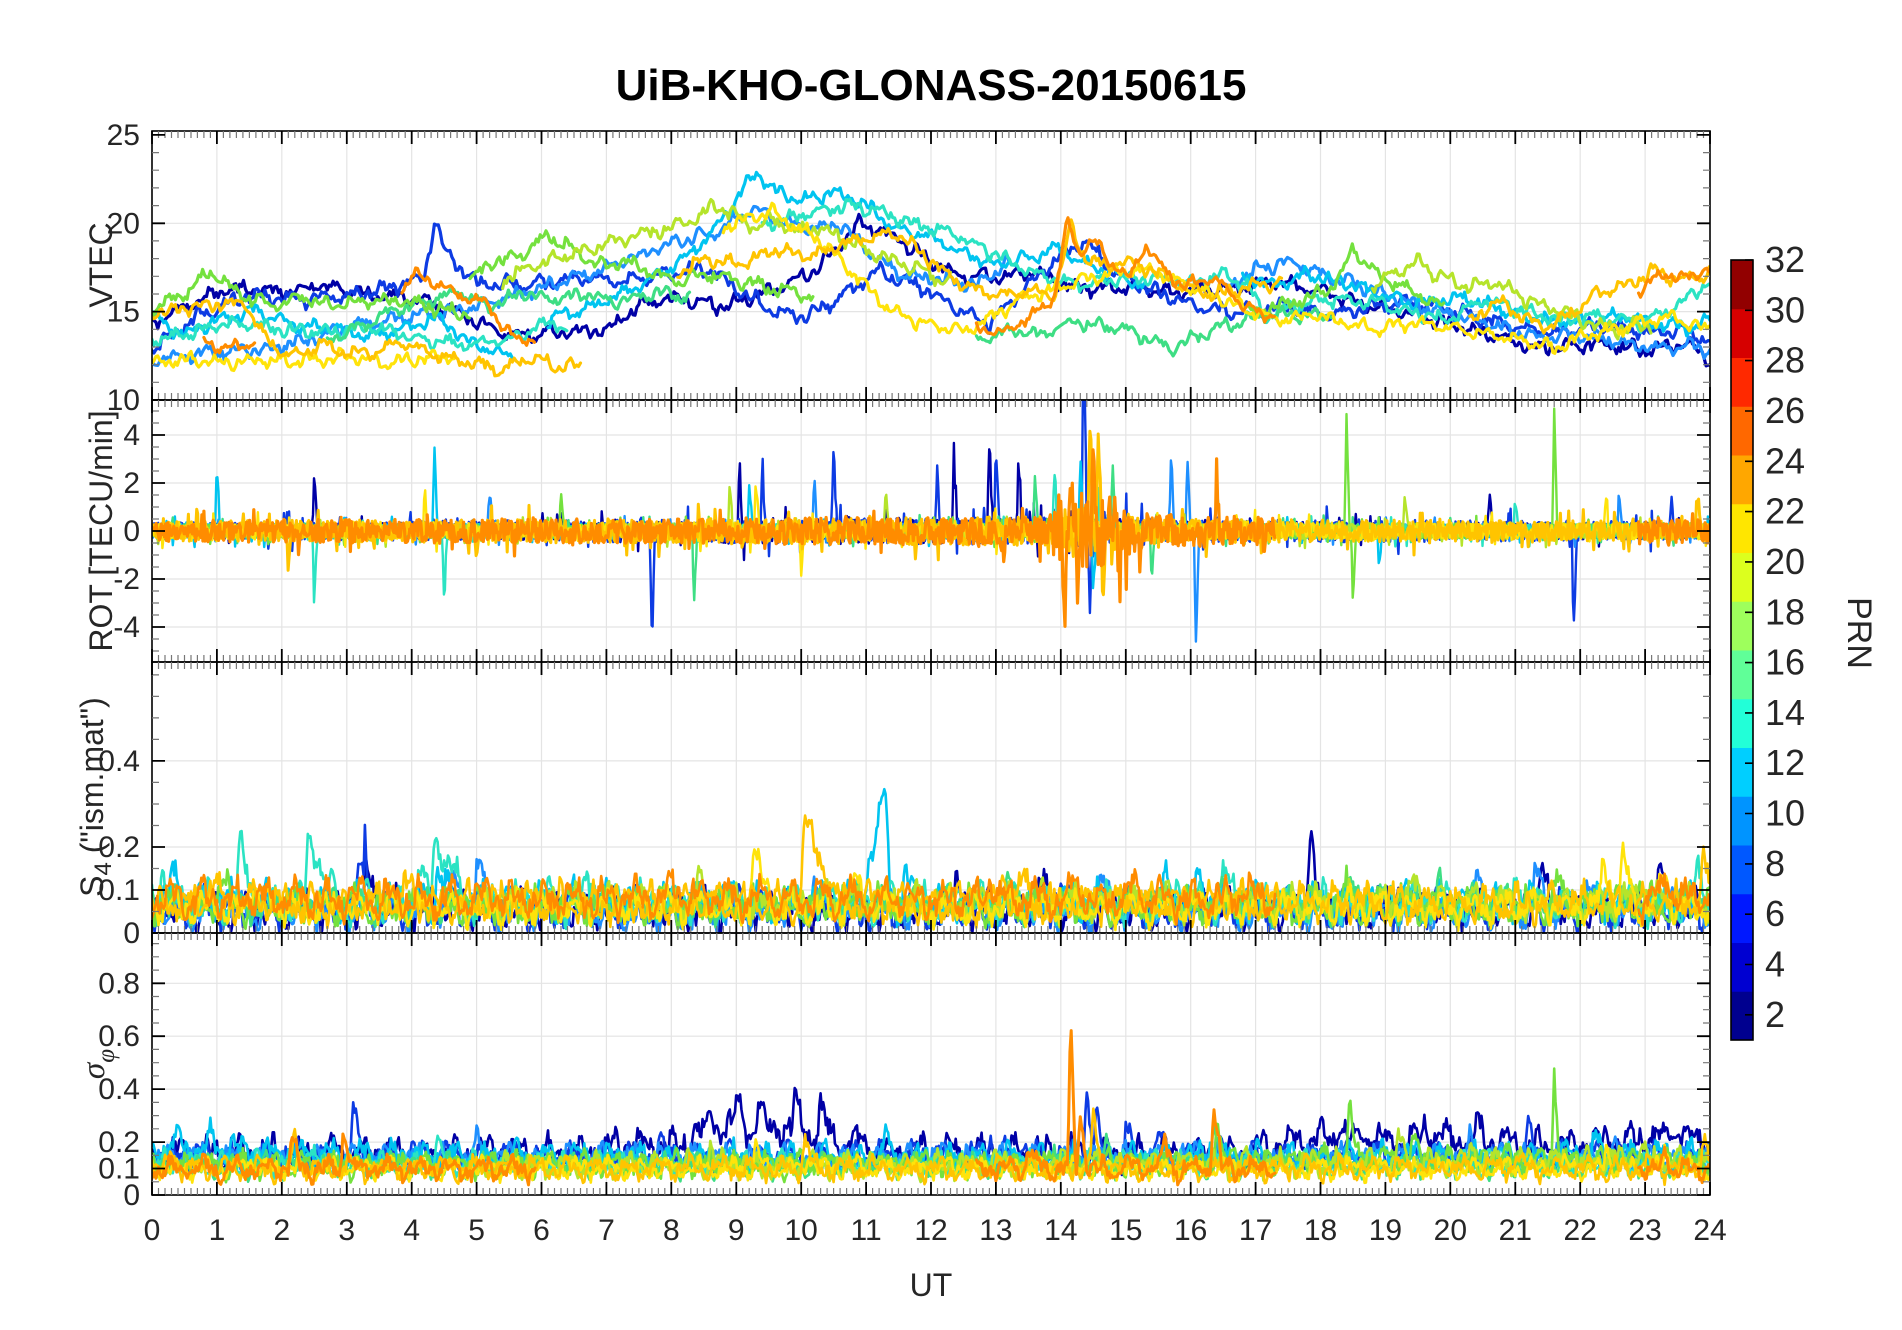  Describe the element at coordinates (1775, 863) in the screenshot. I see `colorbar-tick-label: 8` at that location.